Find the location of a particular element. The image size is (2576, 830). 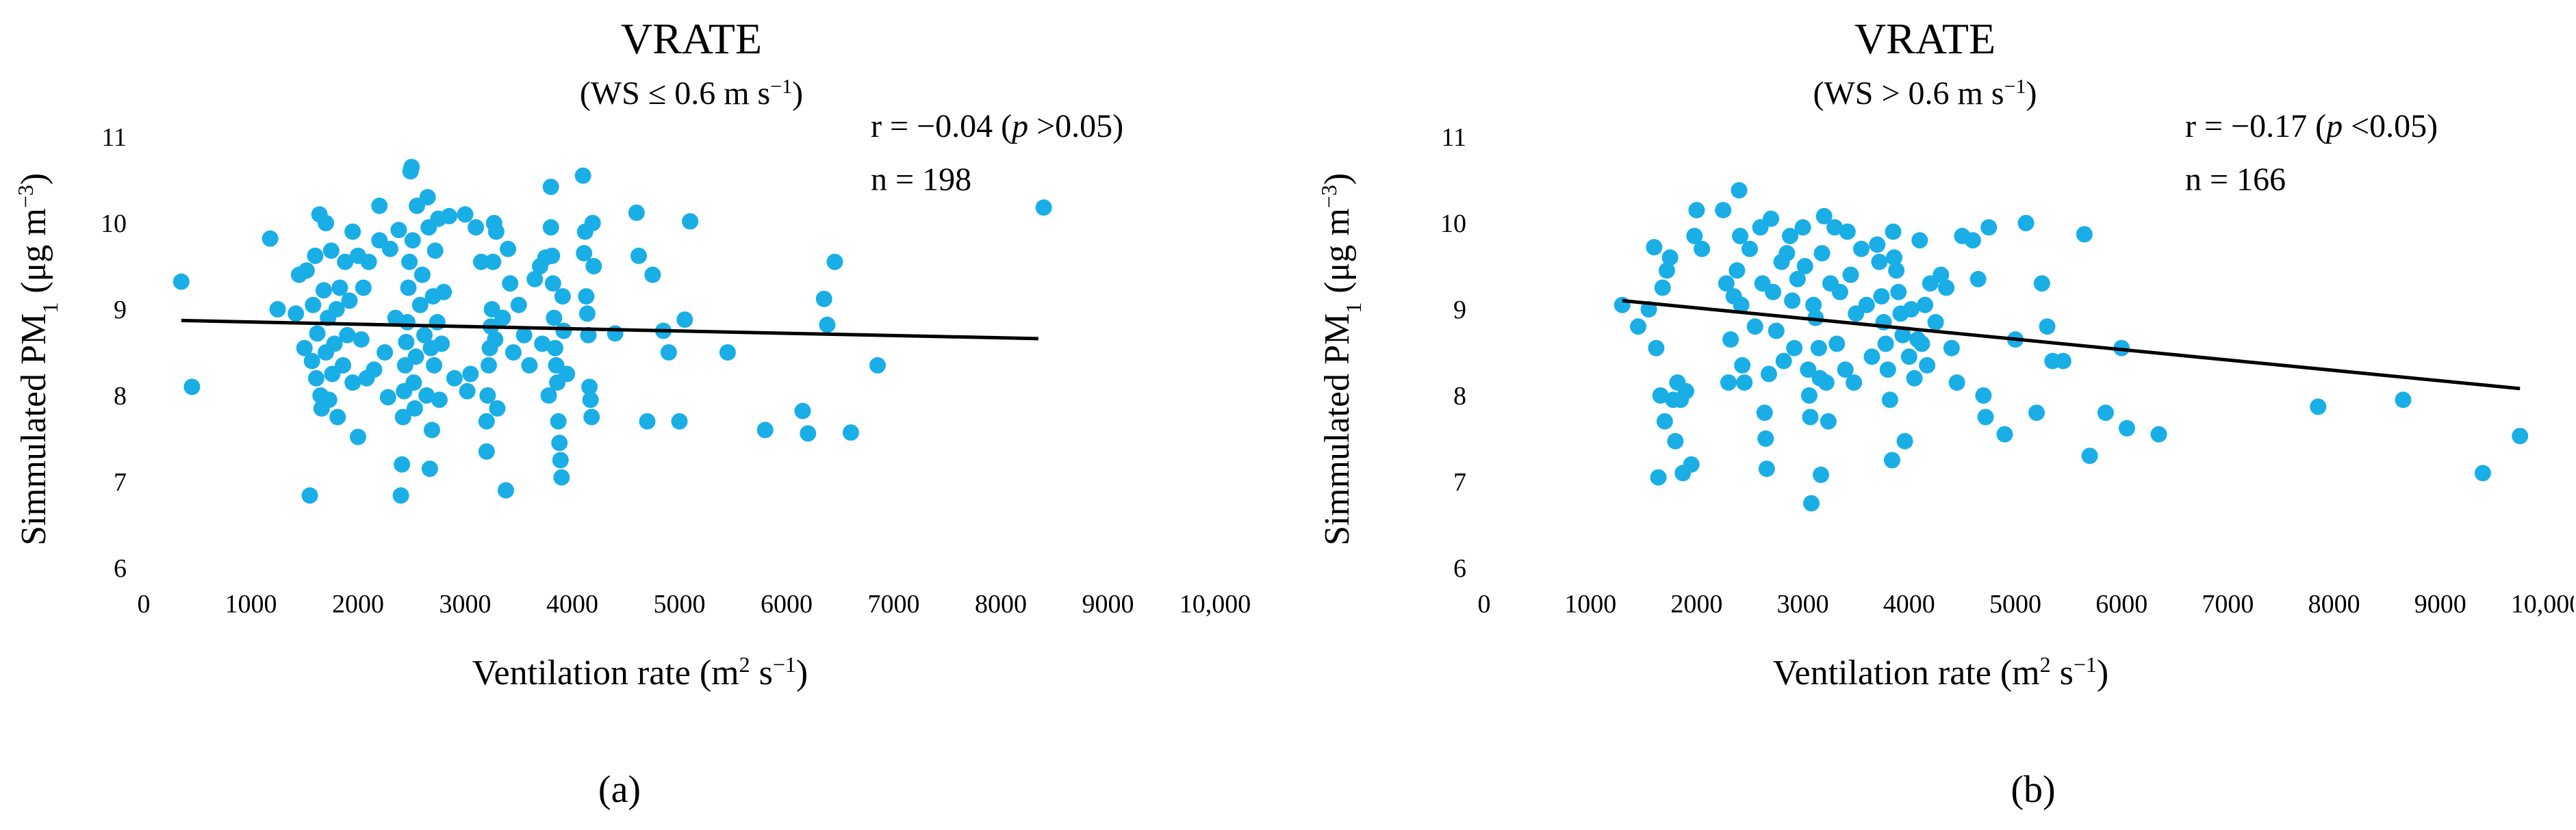

chart-a-y-tick-label: 7 is located at coordinates (120, 482).